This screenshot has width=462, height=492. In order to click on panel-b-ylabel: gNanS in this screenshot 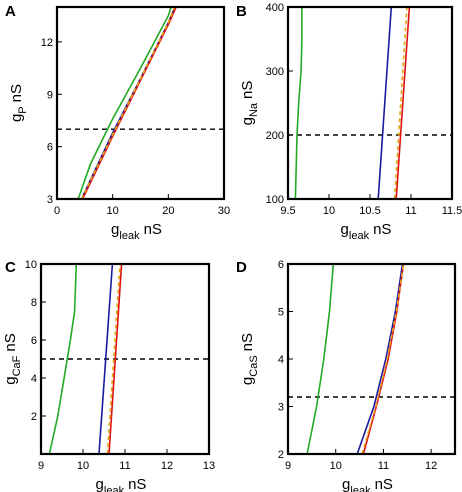, I will do `click(249, 103)`.